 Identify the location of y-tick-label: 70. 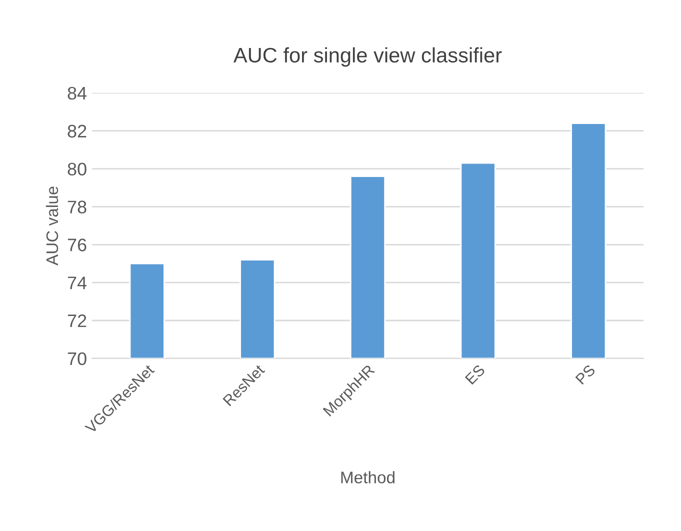
(77, 359).